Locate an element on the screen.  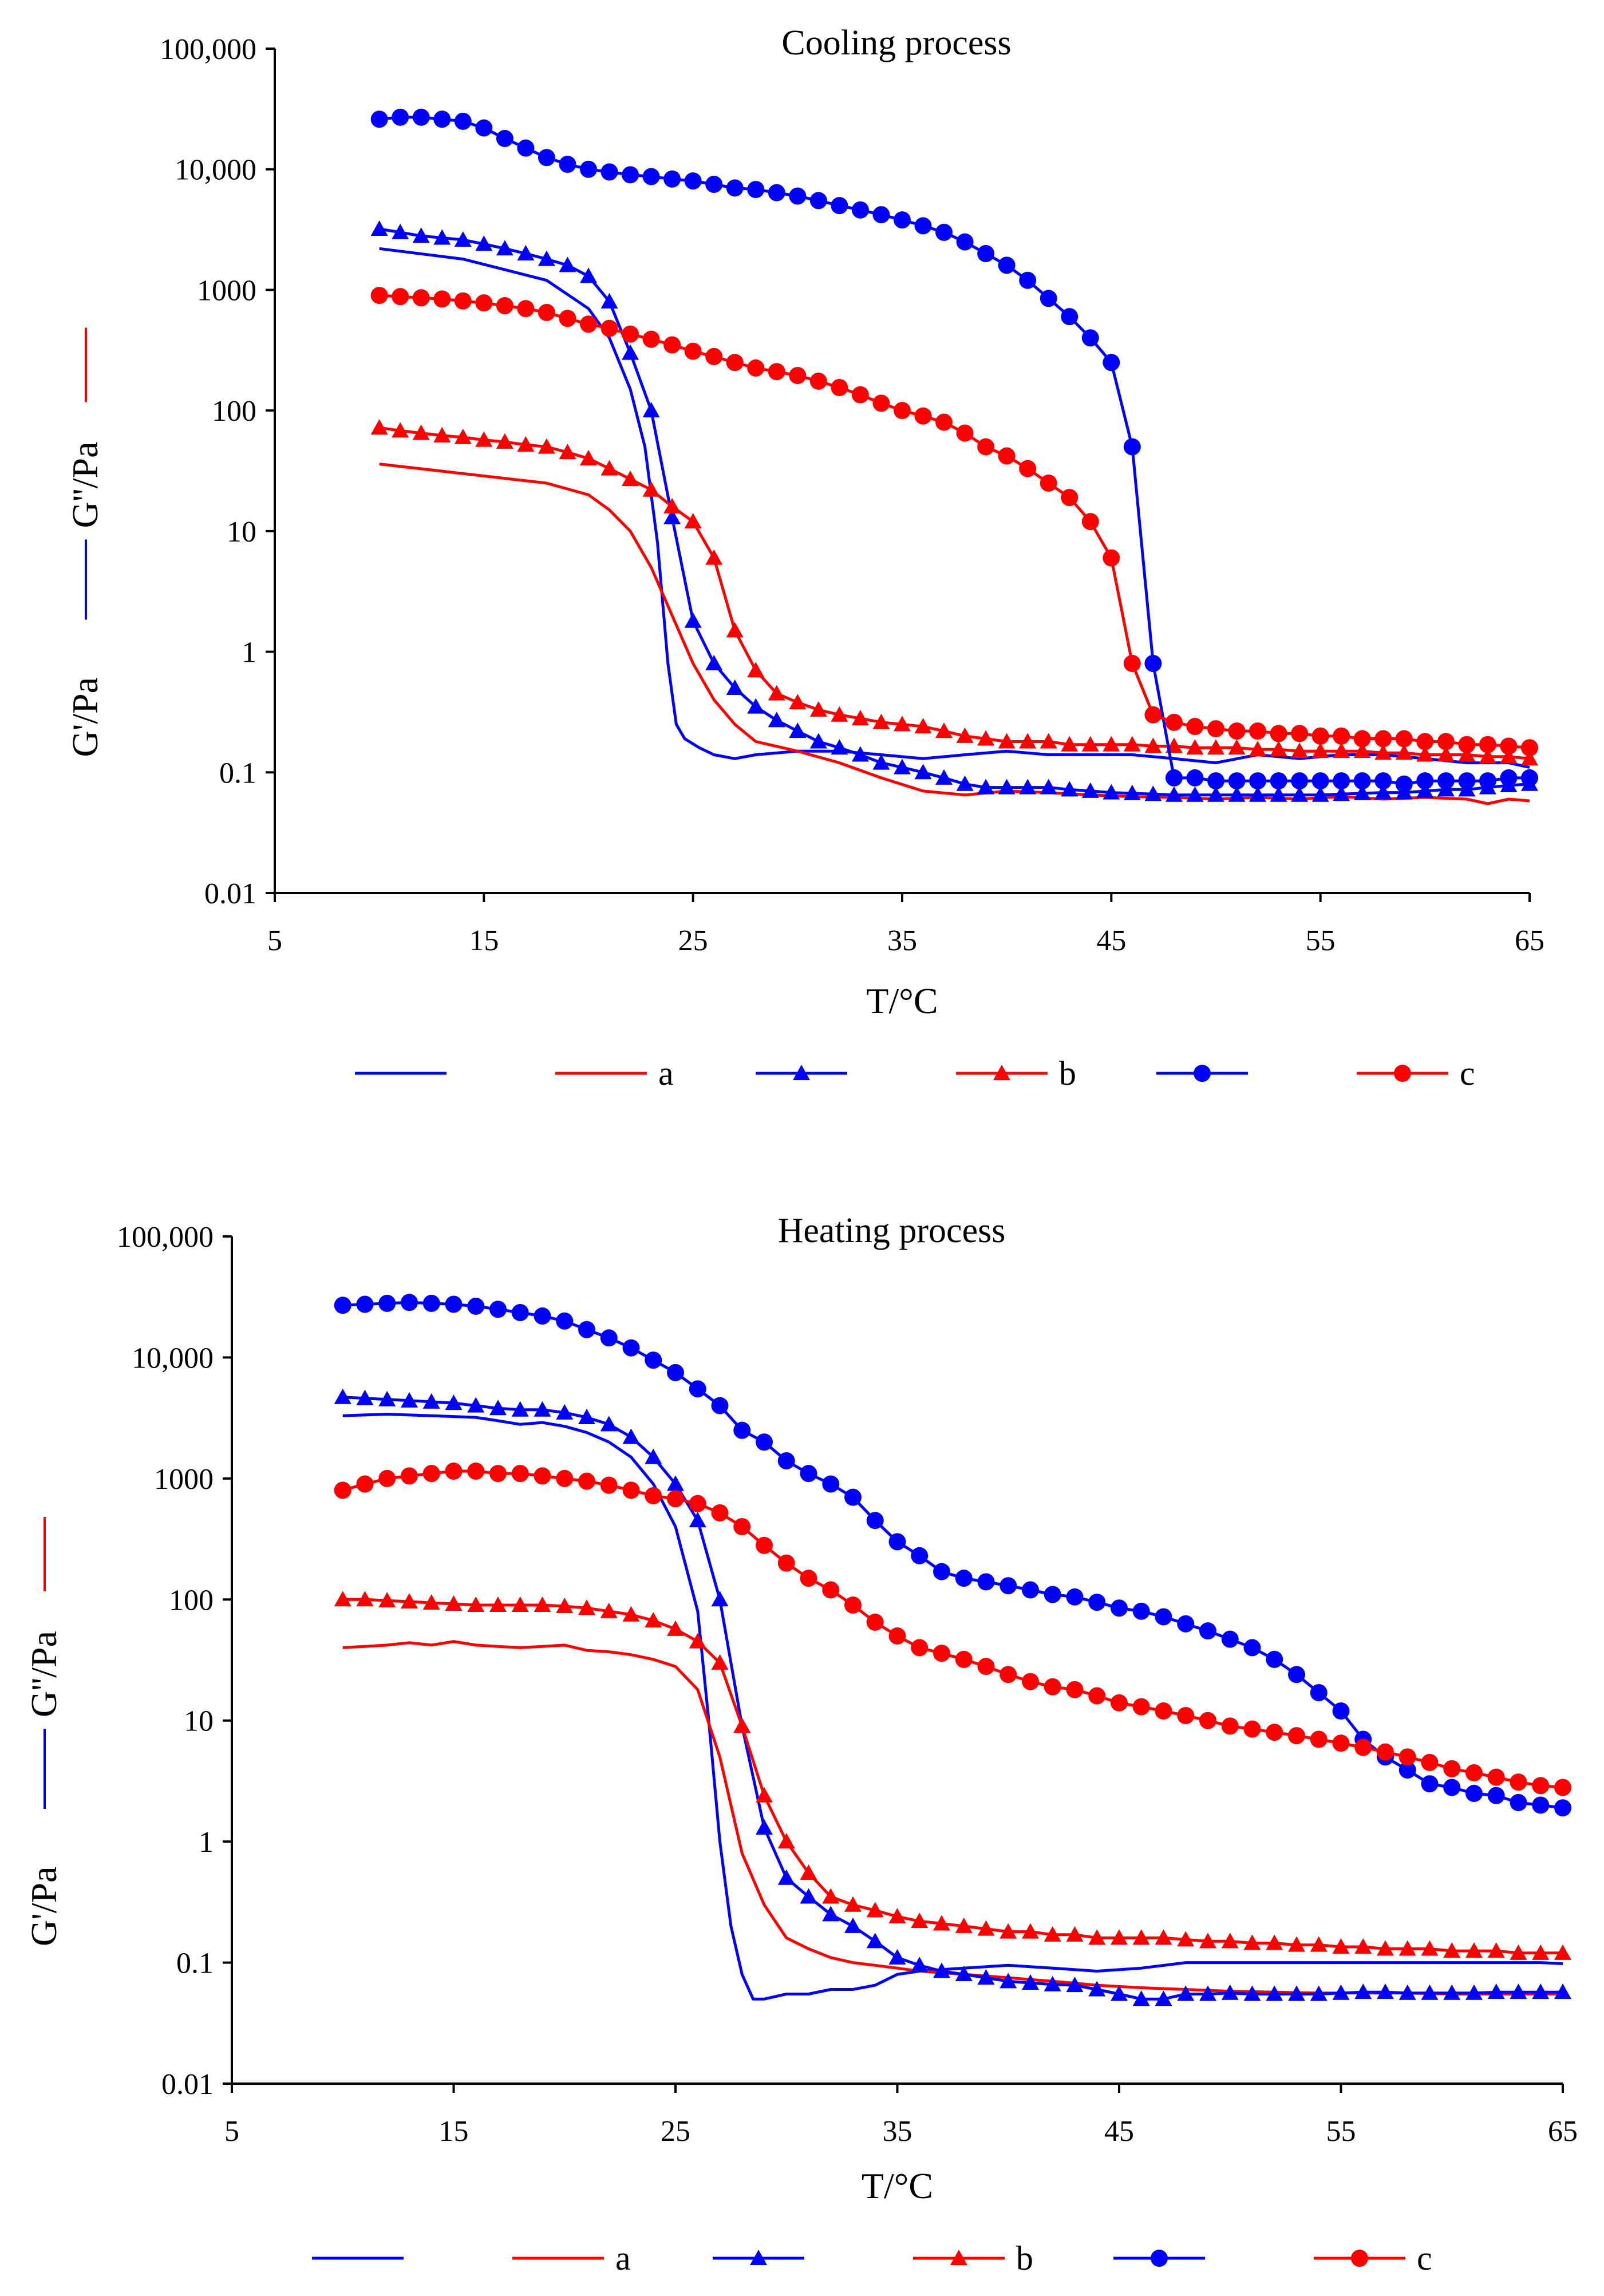
chart-title: Cooling process is located at coordinates (896, 42).